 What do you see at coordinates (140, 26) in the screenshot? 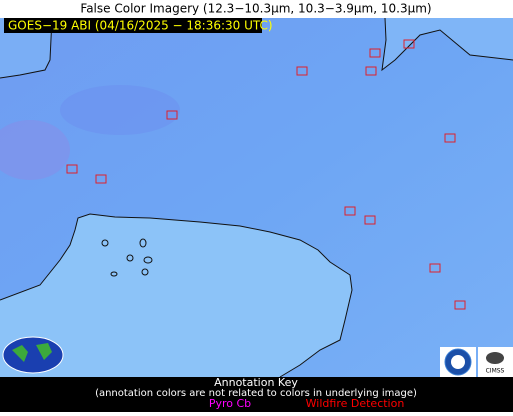
I see `timestamp: GOES−19 ABI (04/16/2025 − 18:36:30 UTC)` at bounding box center [140, 26].